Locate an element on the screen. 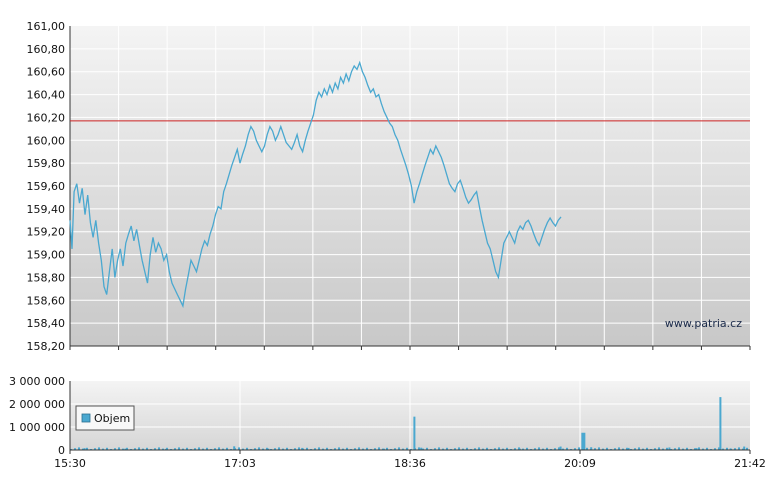 Image resolution: width=780 pixels, height=490 pixels. price-y-tick-label: 160,00 is located at coordinates (46, 140).